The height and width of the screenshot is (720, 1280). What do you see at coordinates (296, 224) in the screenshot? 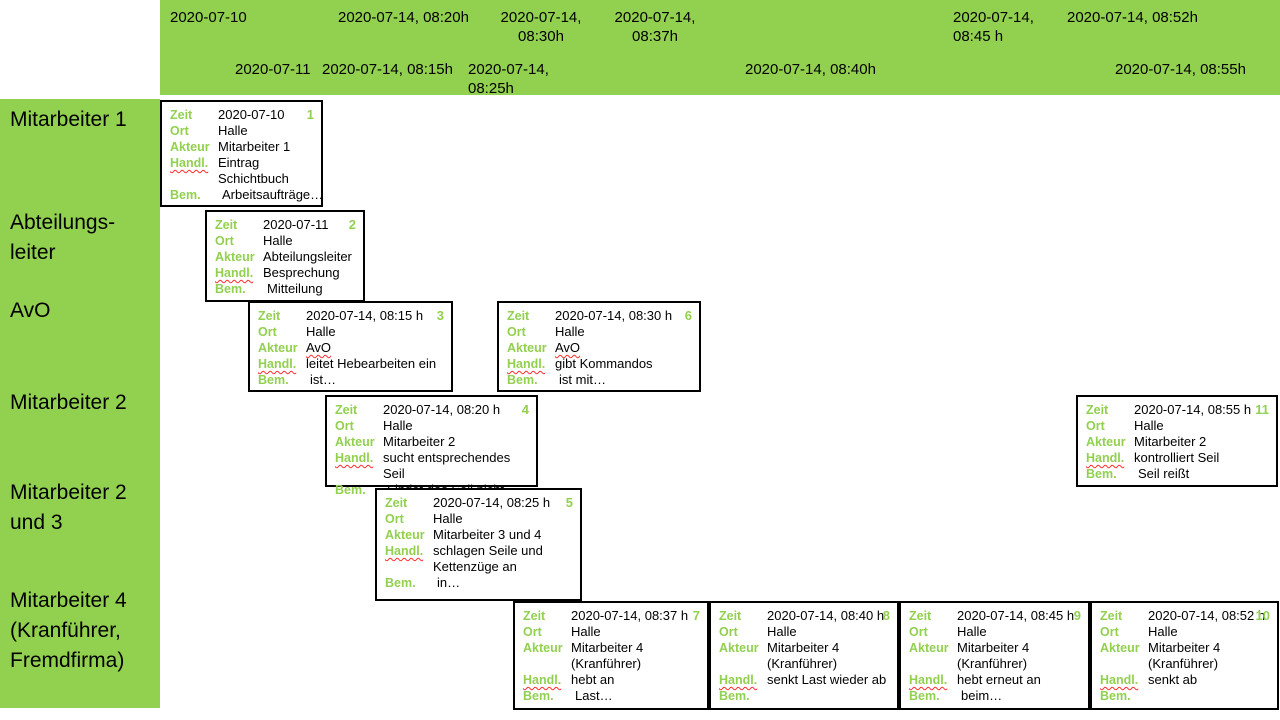
I see `field-value-zeit: 2020-07-11` at bounding box center [296, 224].